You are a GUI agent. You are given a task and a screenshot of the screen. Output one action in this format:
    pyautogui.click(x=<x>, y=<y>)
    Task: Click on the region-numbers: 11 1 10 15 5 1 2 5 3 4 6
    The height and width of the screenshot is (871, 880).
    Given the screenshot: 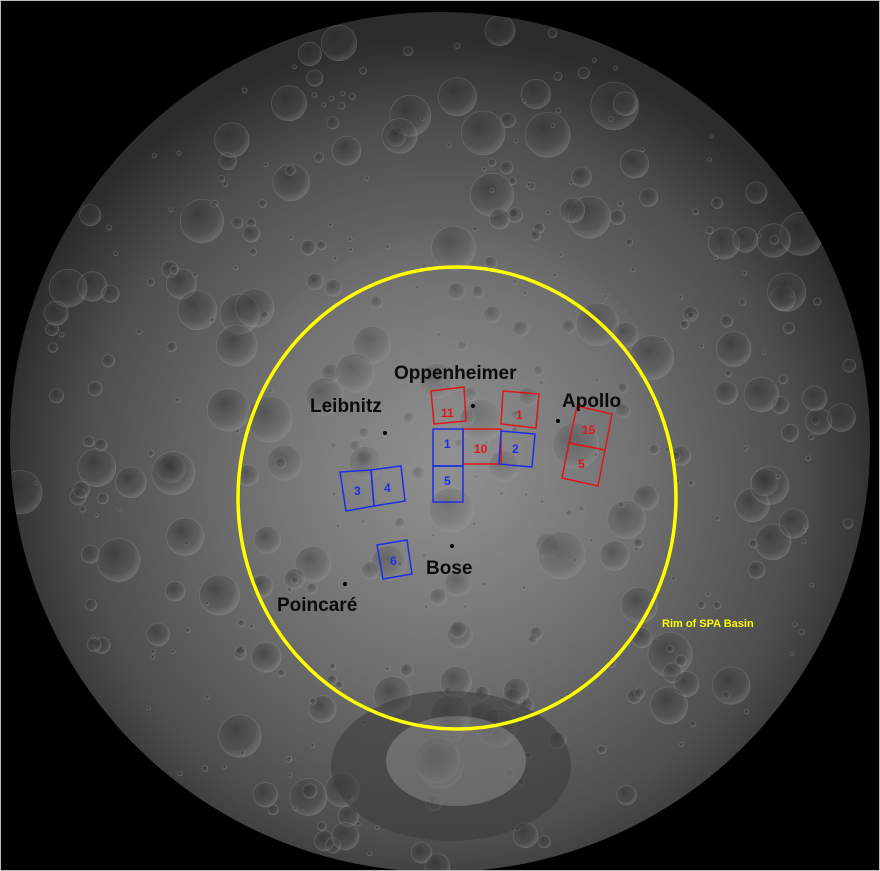 What is the action you would take?
    pyautogui.click(x=475, y=487)
    